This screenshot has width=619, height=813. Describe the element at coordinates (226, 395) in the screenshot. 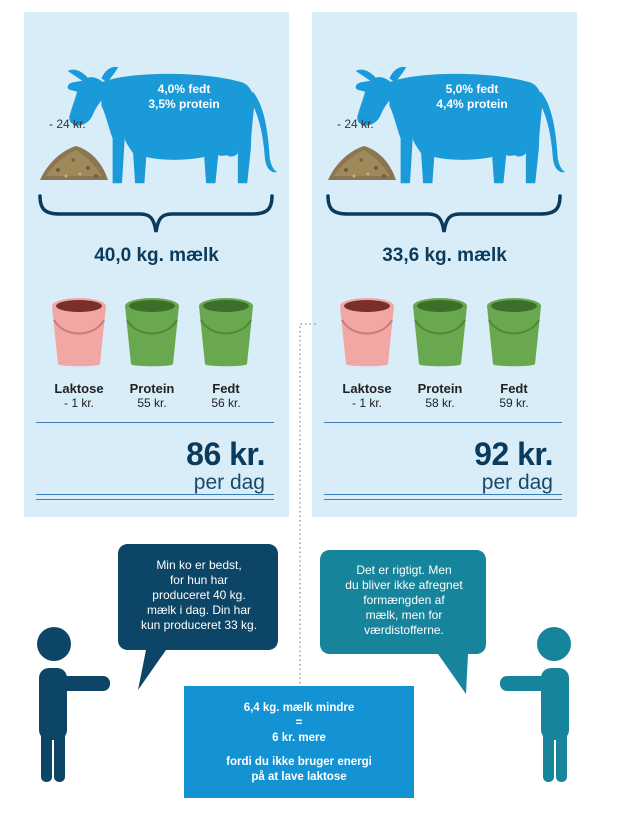

I see `fat-label: Fedt 56 kr.` at that location.